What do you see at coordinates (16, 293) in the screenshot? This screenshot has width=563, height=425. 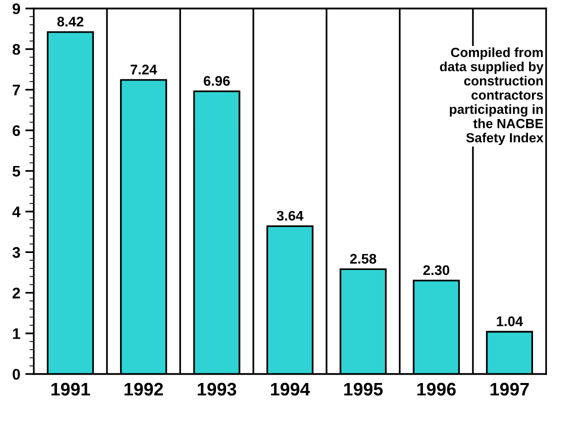 I see `y-tick-label: 2` at bounding box center [16, 293].